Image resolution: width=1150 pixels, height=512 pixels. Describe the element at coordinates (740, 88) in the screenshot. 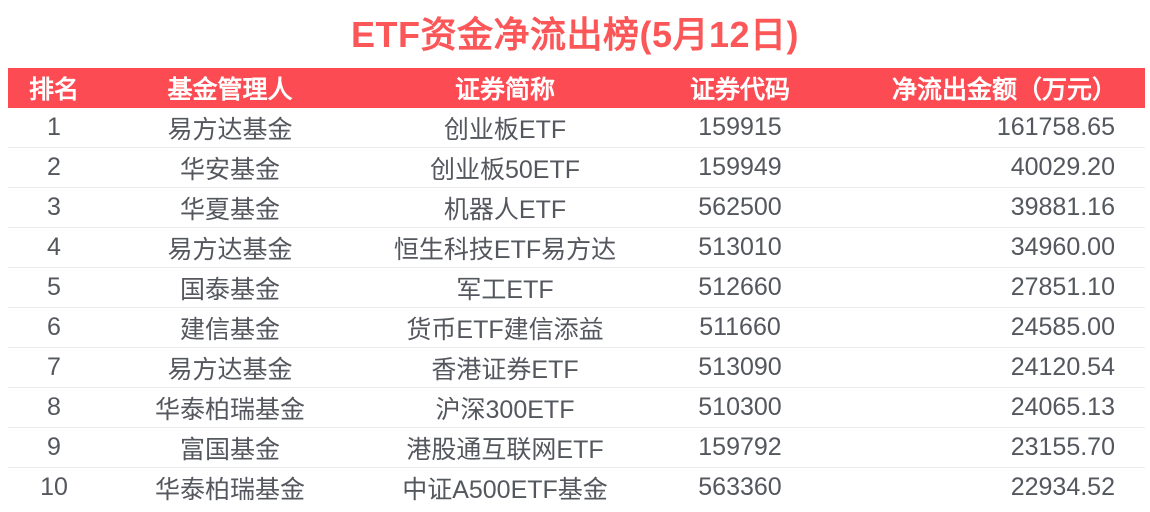

I see `column-header-security-code: 证券代码` at that location.